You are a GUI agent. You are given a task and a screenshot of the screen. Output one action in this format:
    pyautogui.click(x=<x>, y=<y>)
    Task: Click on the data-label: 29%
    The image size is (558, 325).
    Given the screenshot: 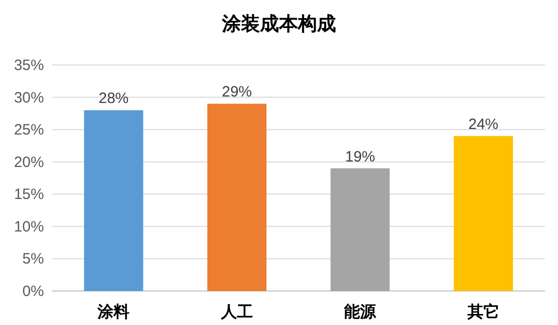 What is the action you would take?
    pyautogui.click(x=237, y=92)
    